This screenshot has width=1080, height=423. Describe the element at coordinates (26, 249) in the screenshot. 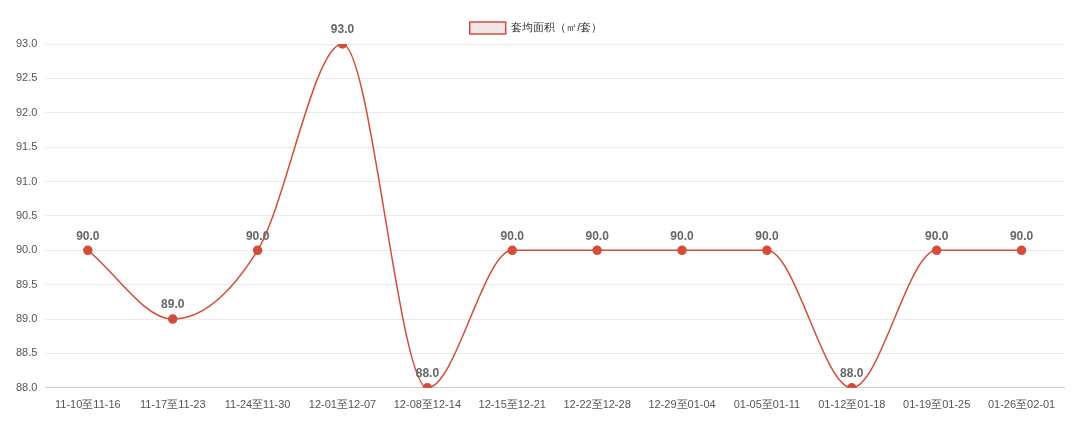

I see `y-tick-label: 90.0` at that location.